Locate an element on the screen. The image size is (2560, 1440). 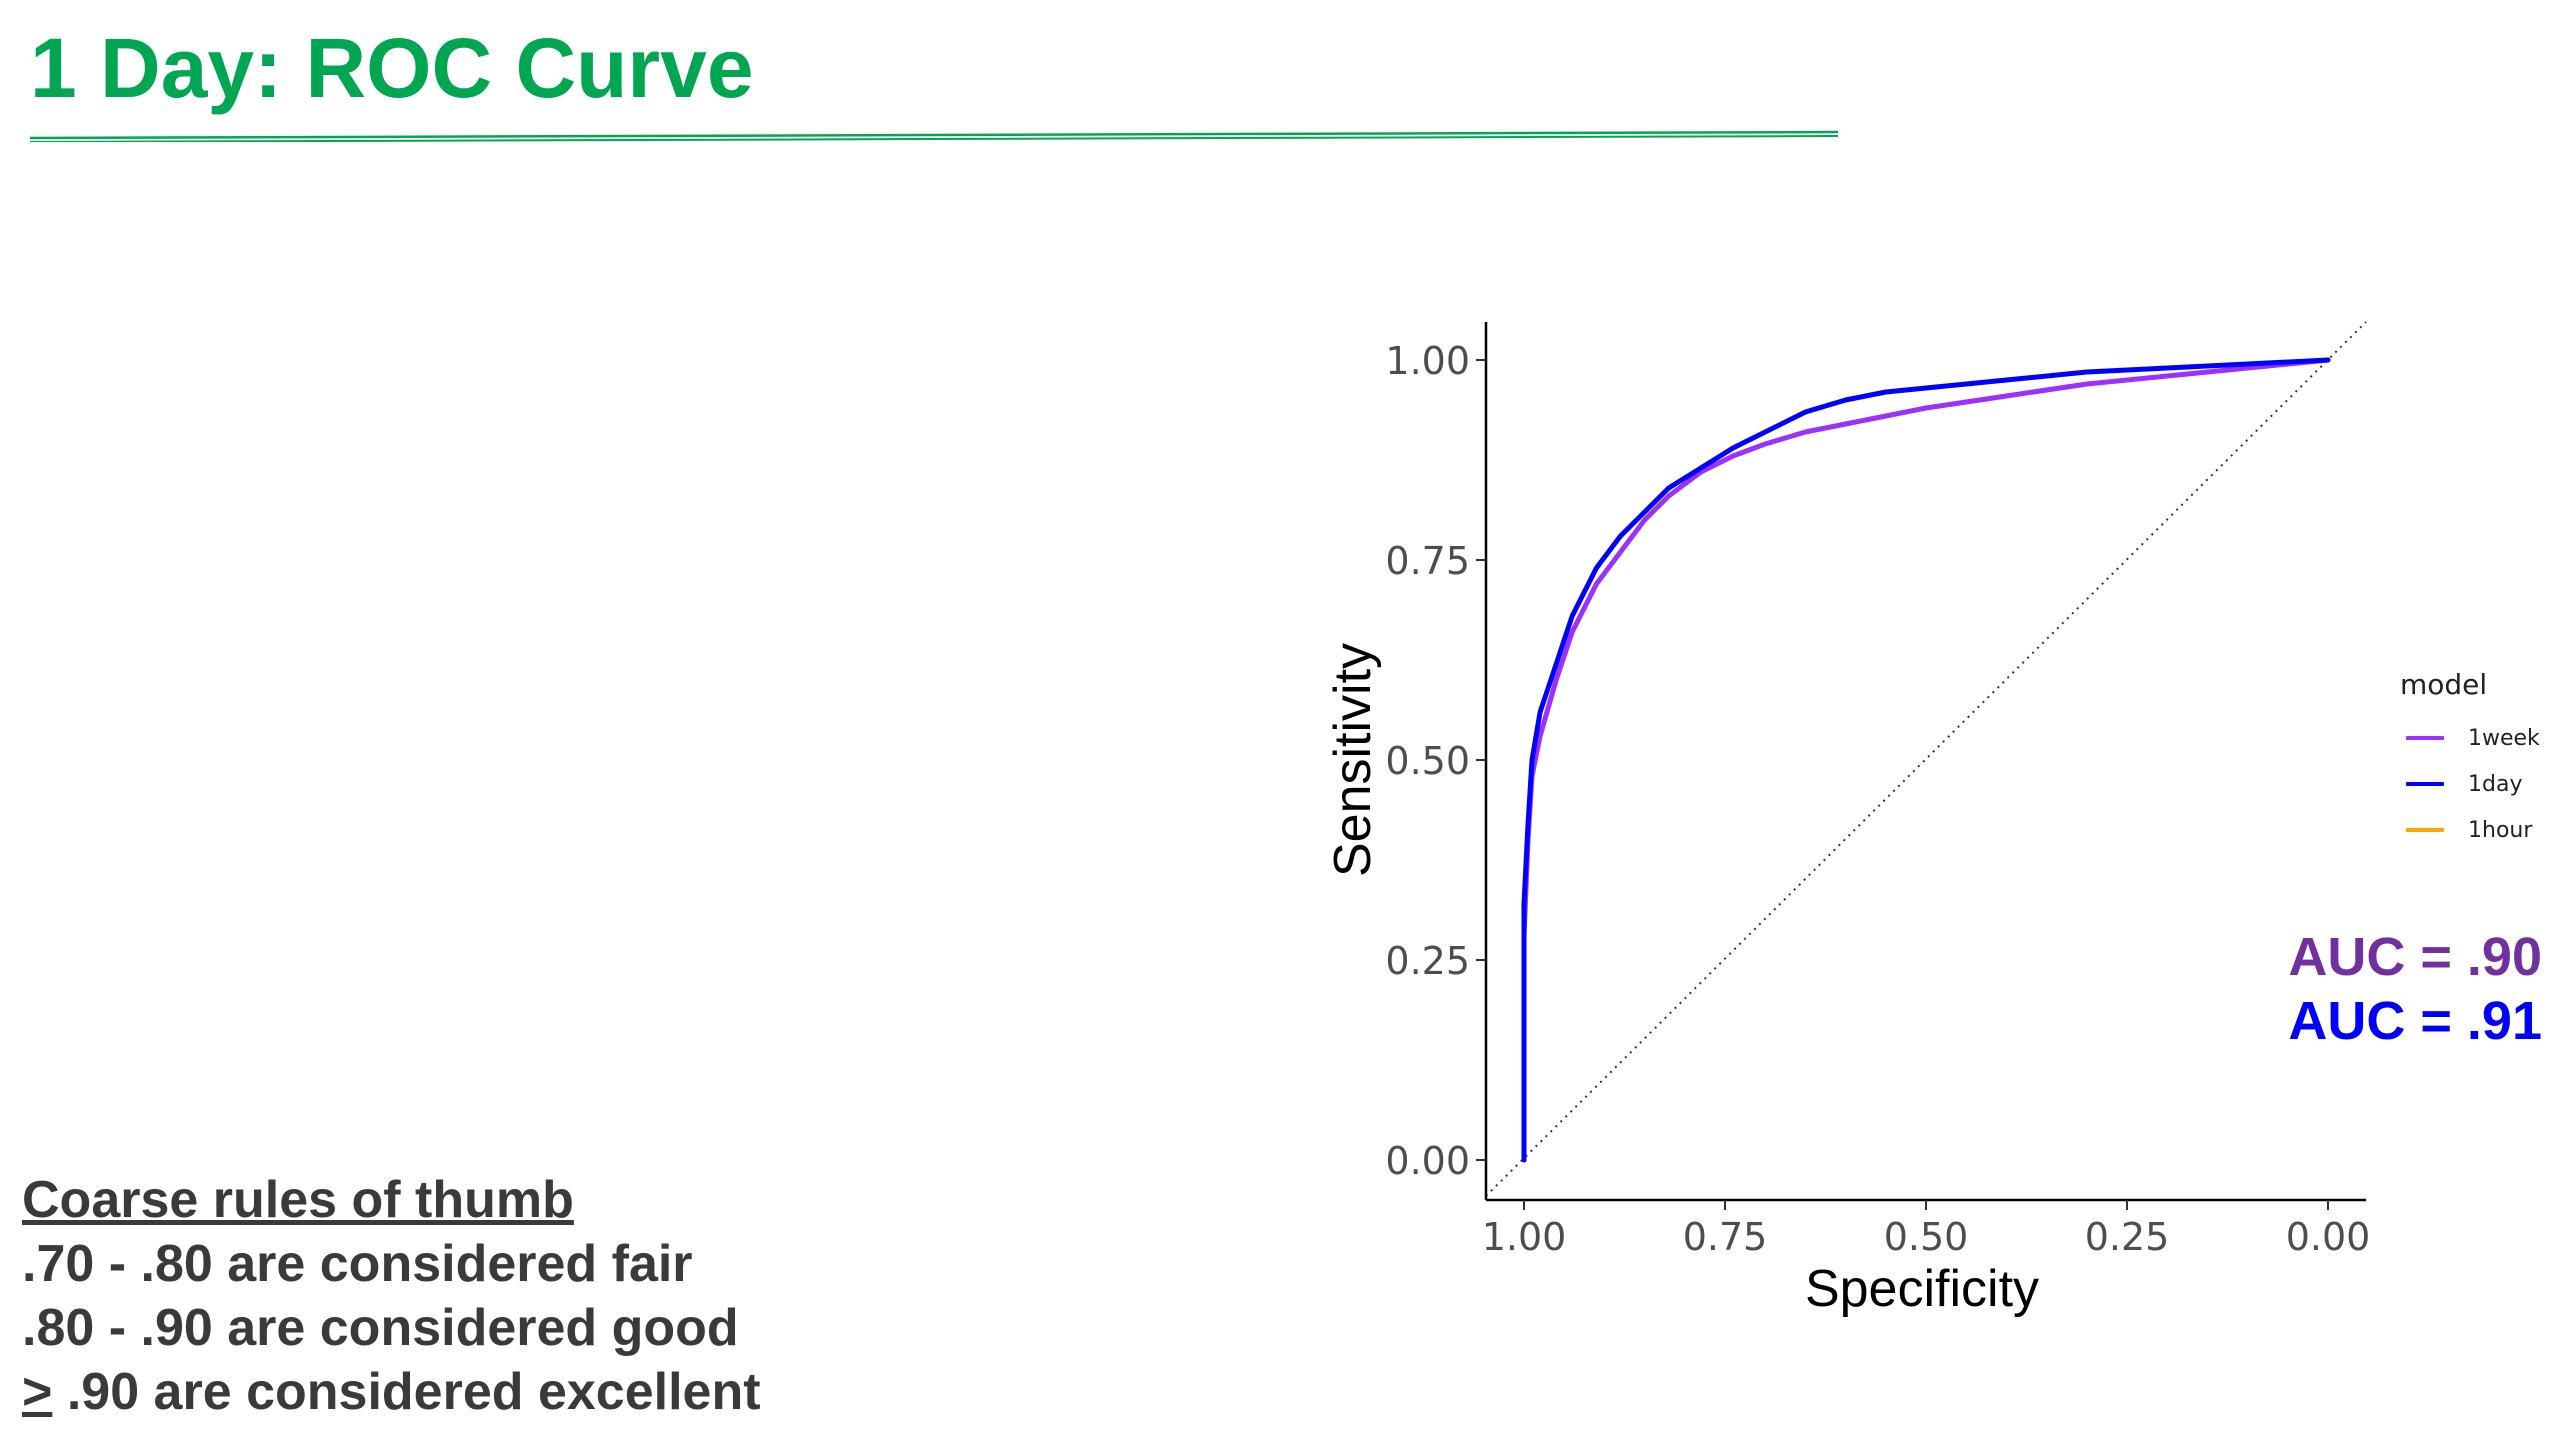
y-tick-label: 0.75 is located at coordinates (1427, 561).